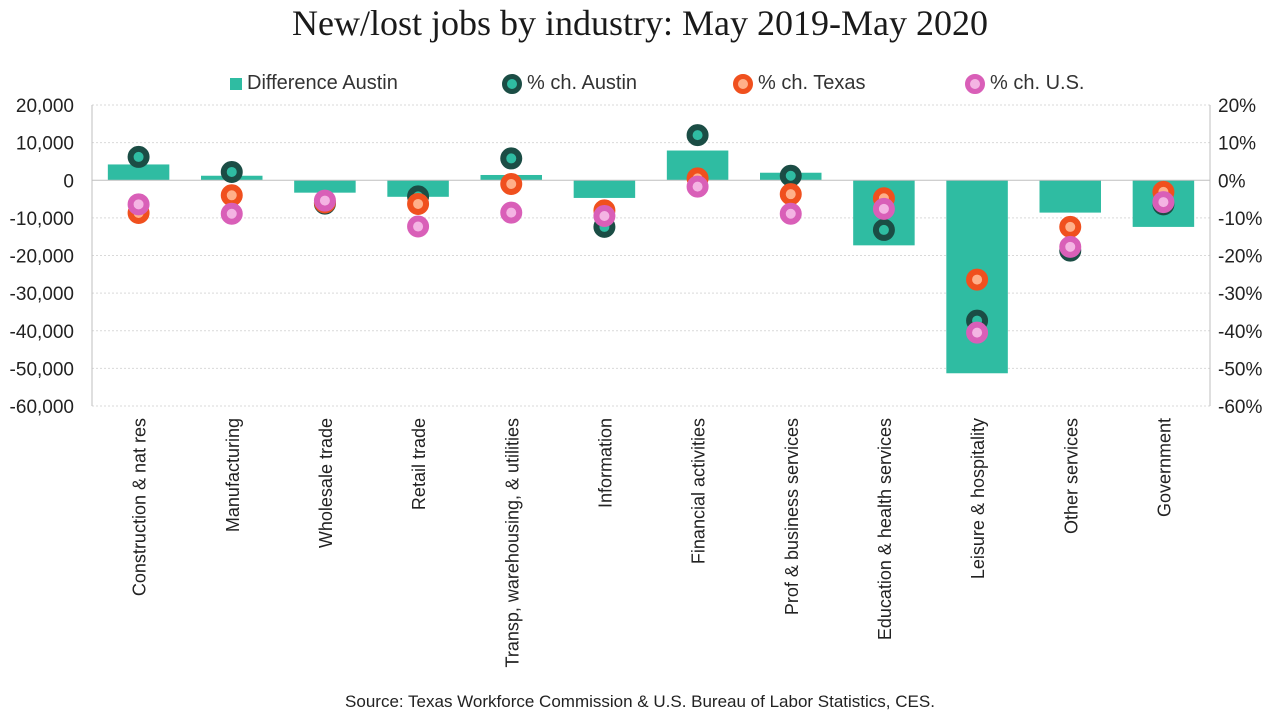 Image resolution: width=1280 pixels, height=720 pixels. What do you see at coordinates (885, 529) in the screenshot?
I see `x-category-label: Education & health services` at bounding box center [885, 529].